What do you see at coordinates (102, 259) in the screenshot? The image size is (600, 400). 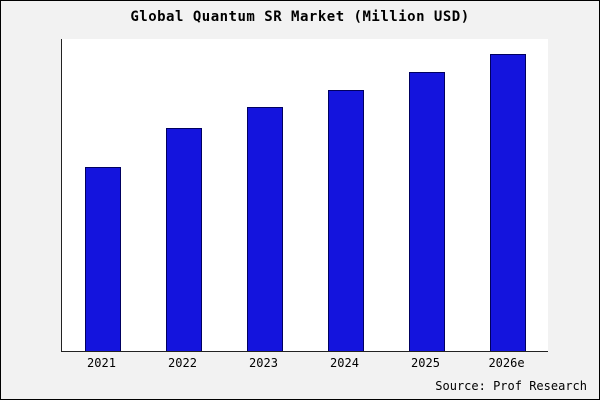 I see `bar-2021` at bounding box center [102, 259].